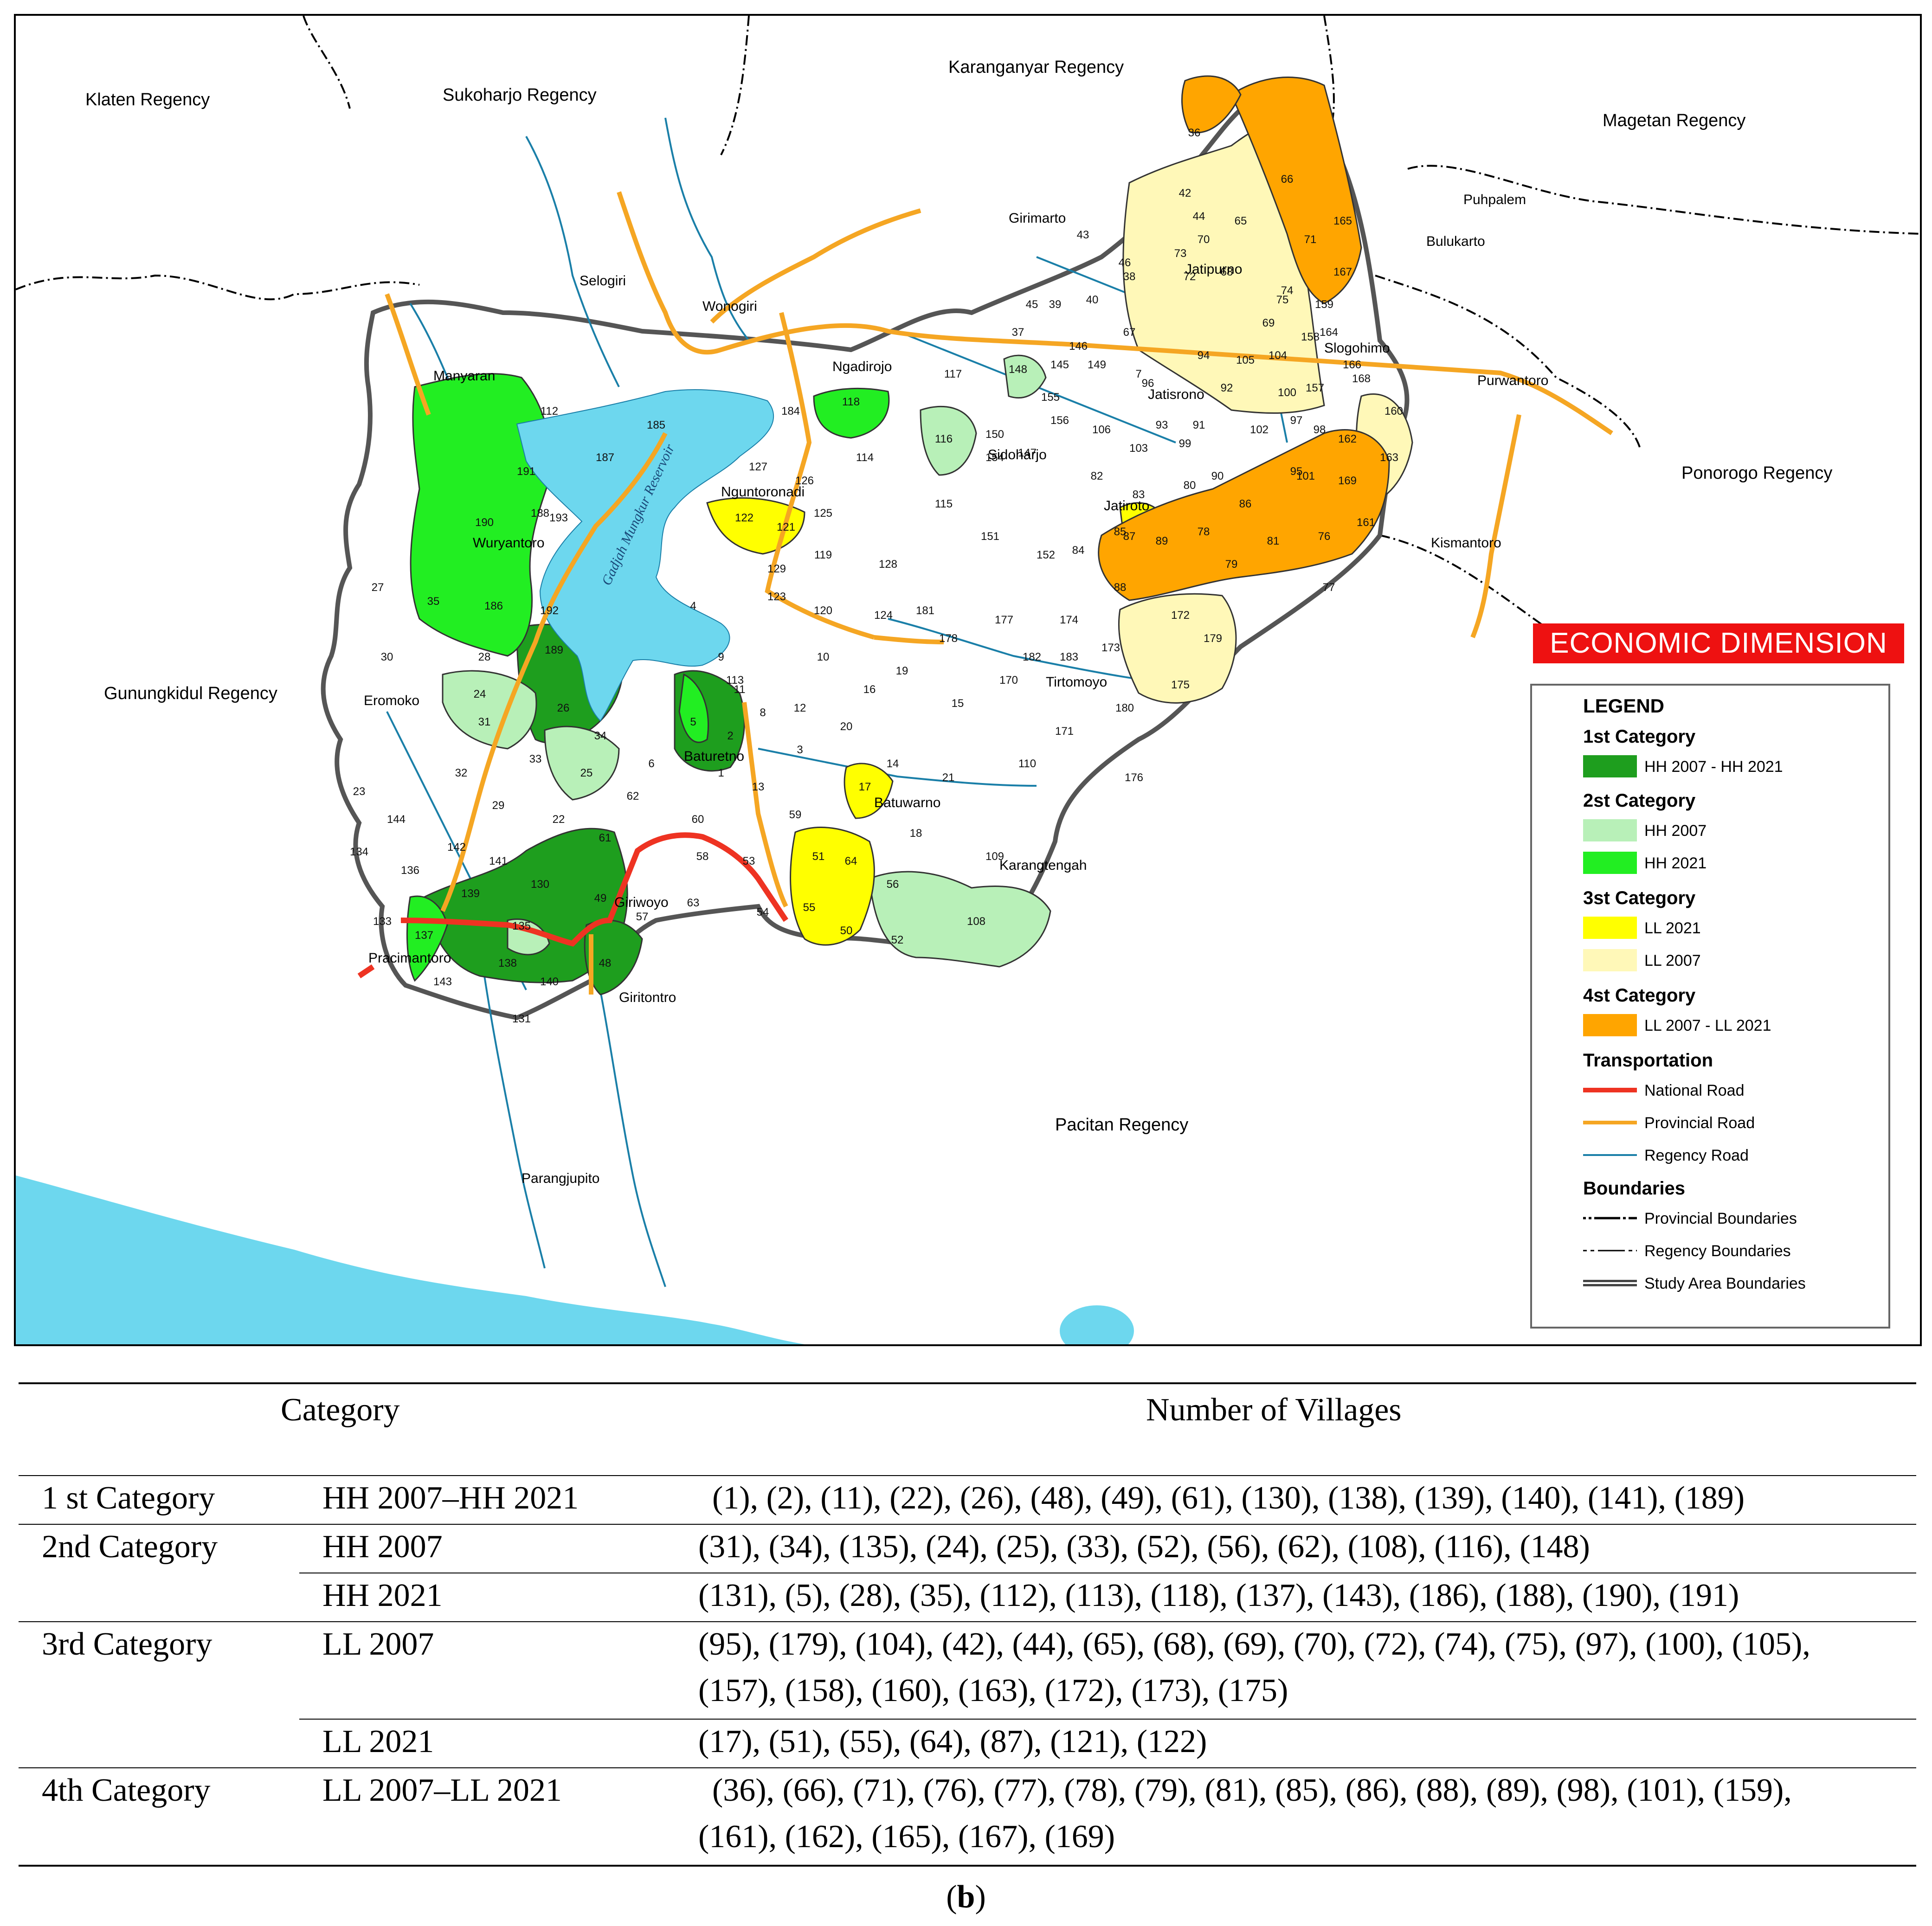 The image size is (1932, 1926). Describe the element at coordinates (410, 958) in the screenshot. I see `district-label-pracimantoro: Pracimantoro` at that location.